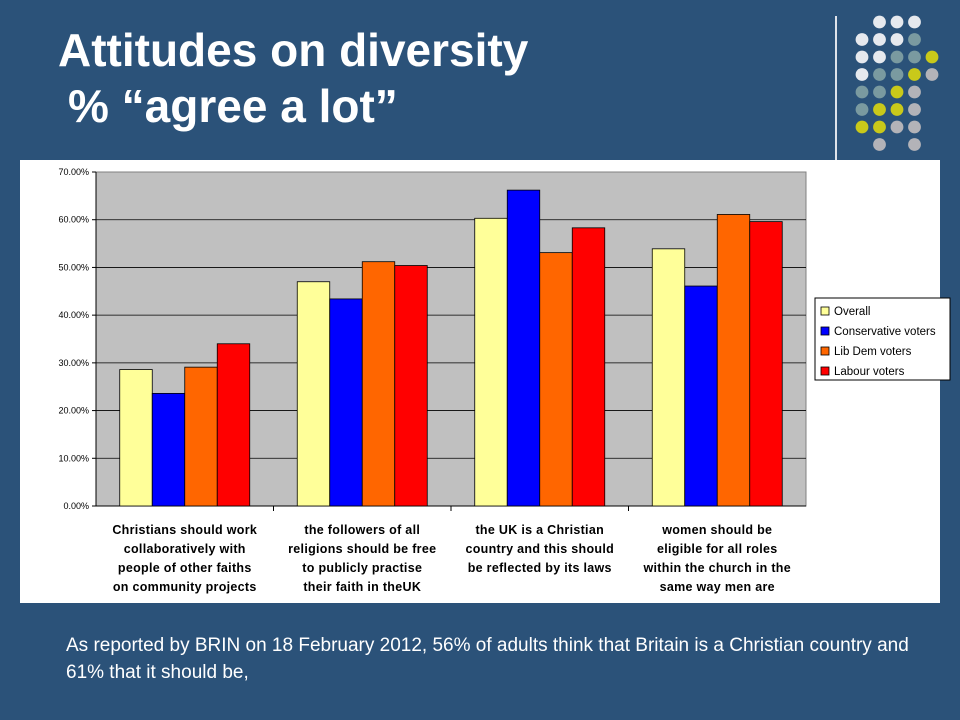 The height and width of the screenshot is (720, 960). What do you see at coordinates (362, 549) in the screenshot?
I see `x-category-label: religions should be free` at bounding box center [362, 549].